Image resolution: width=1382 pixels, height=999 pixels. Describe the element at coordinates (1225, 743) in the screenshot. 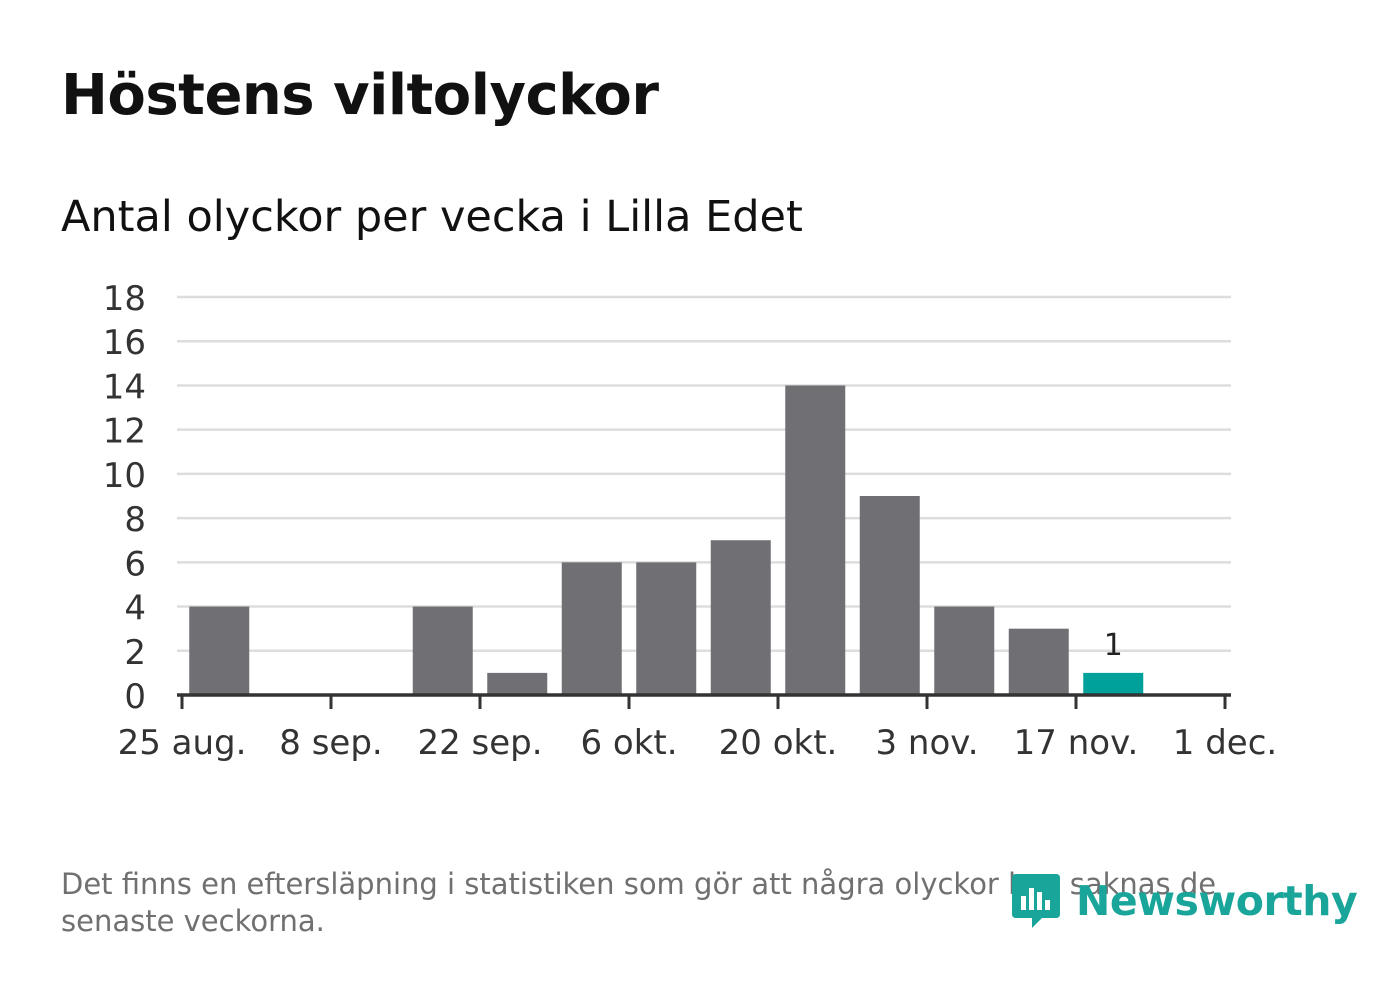

I see `x-tick-label: 1 dec.` at that location.